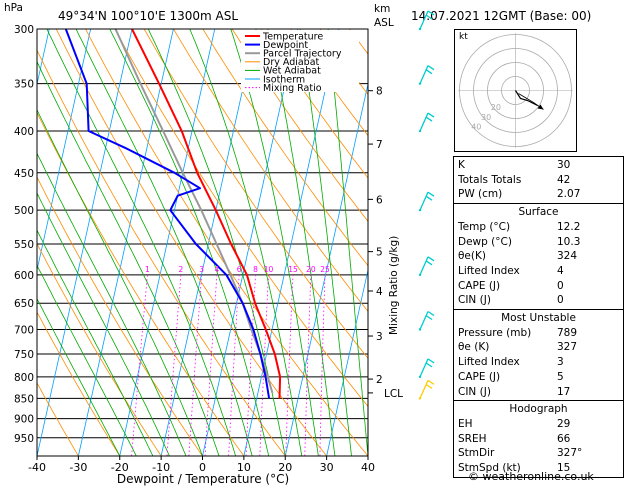 The width and height of the screenshot is (629, 486). I want to click on hodograph-value: 29, so click(564, 423).